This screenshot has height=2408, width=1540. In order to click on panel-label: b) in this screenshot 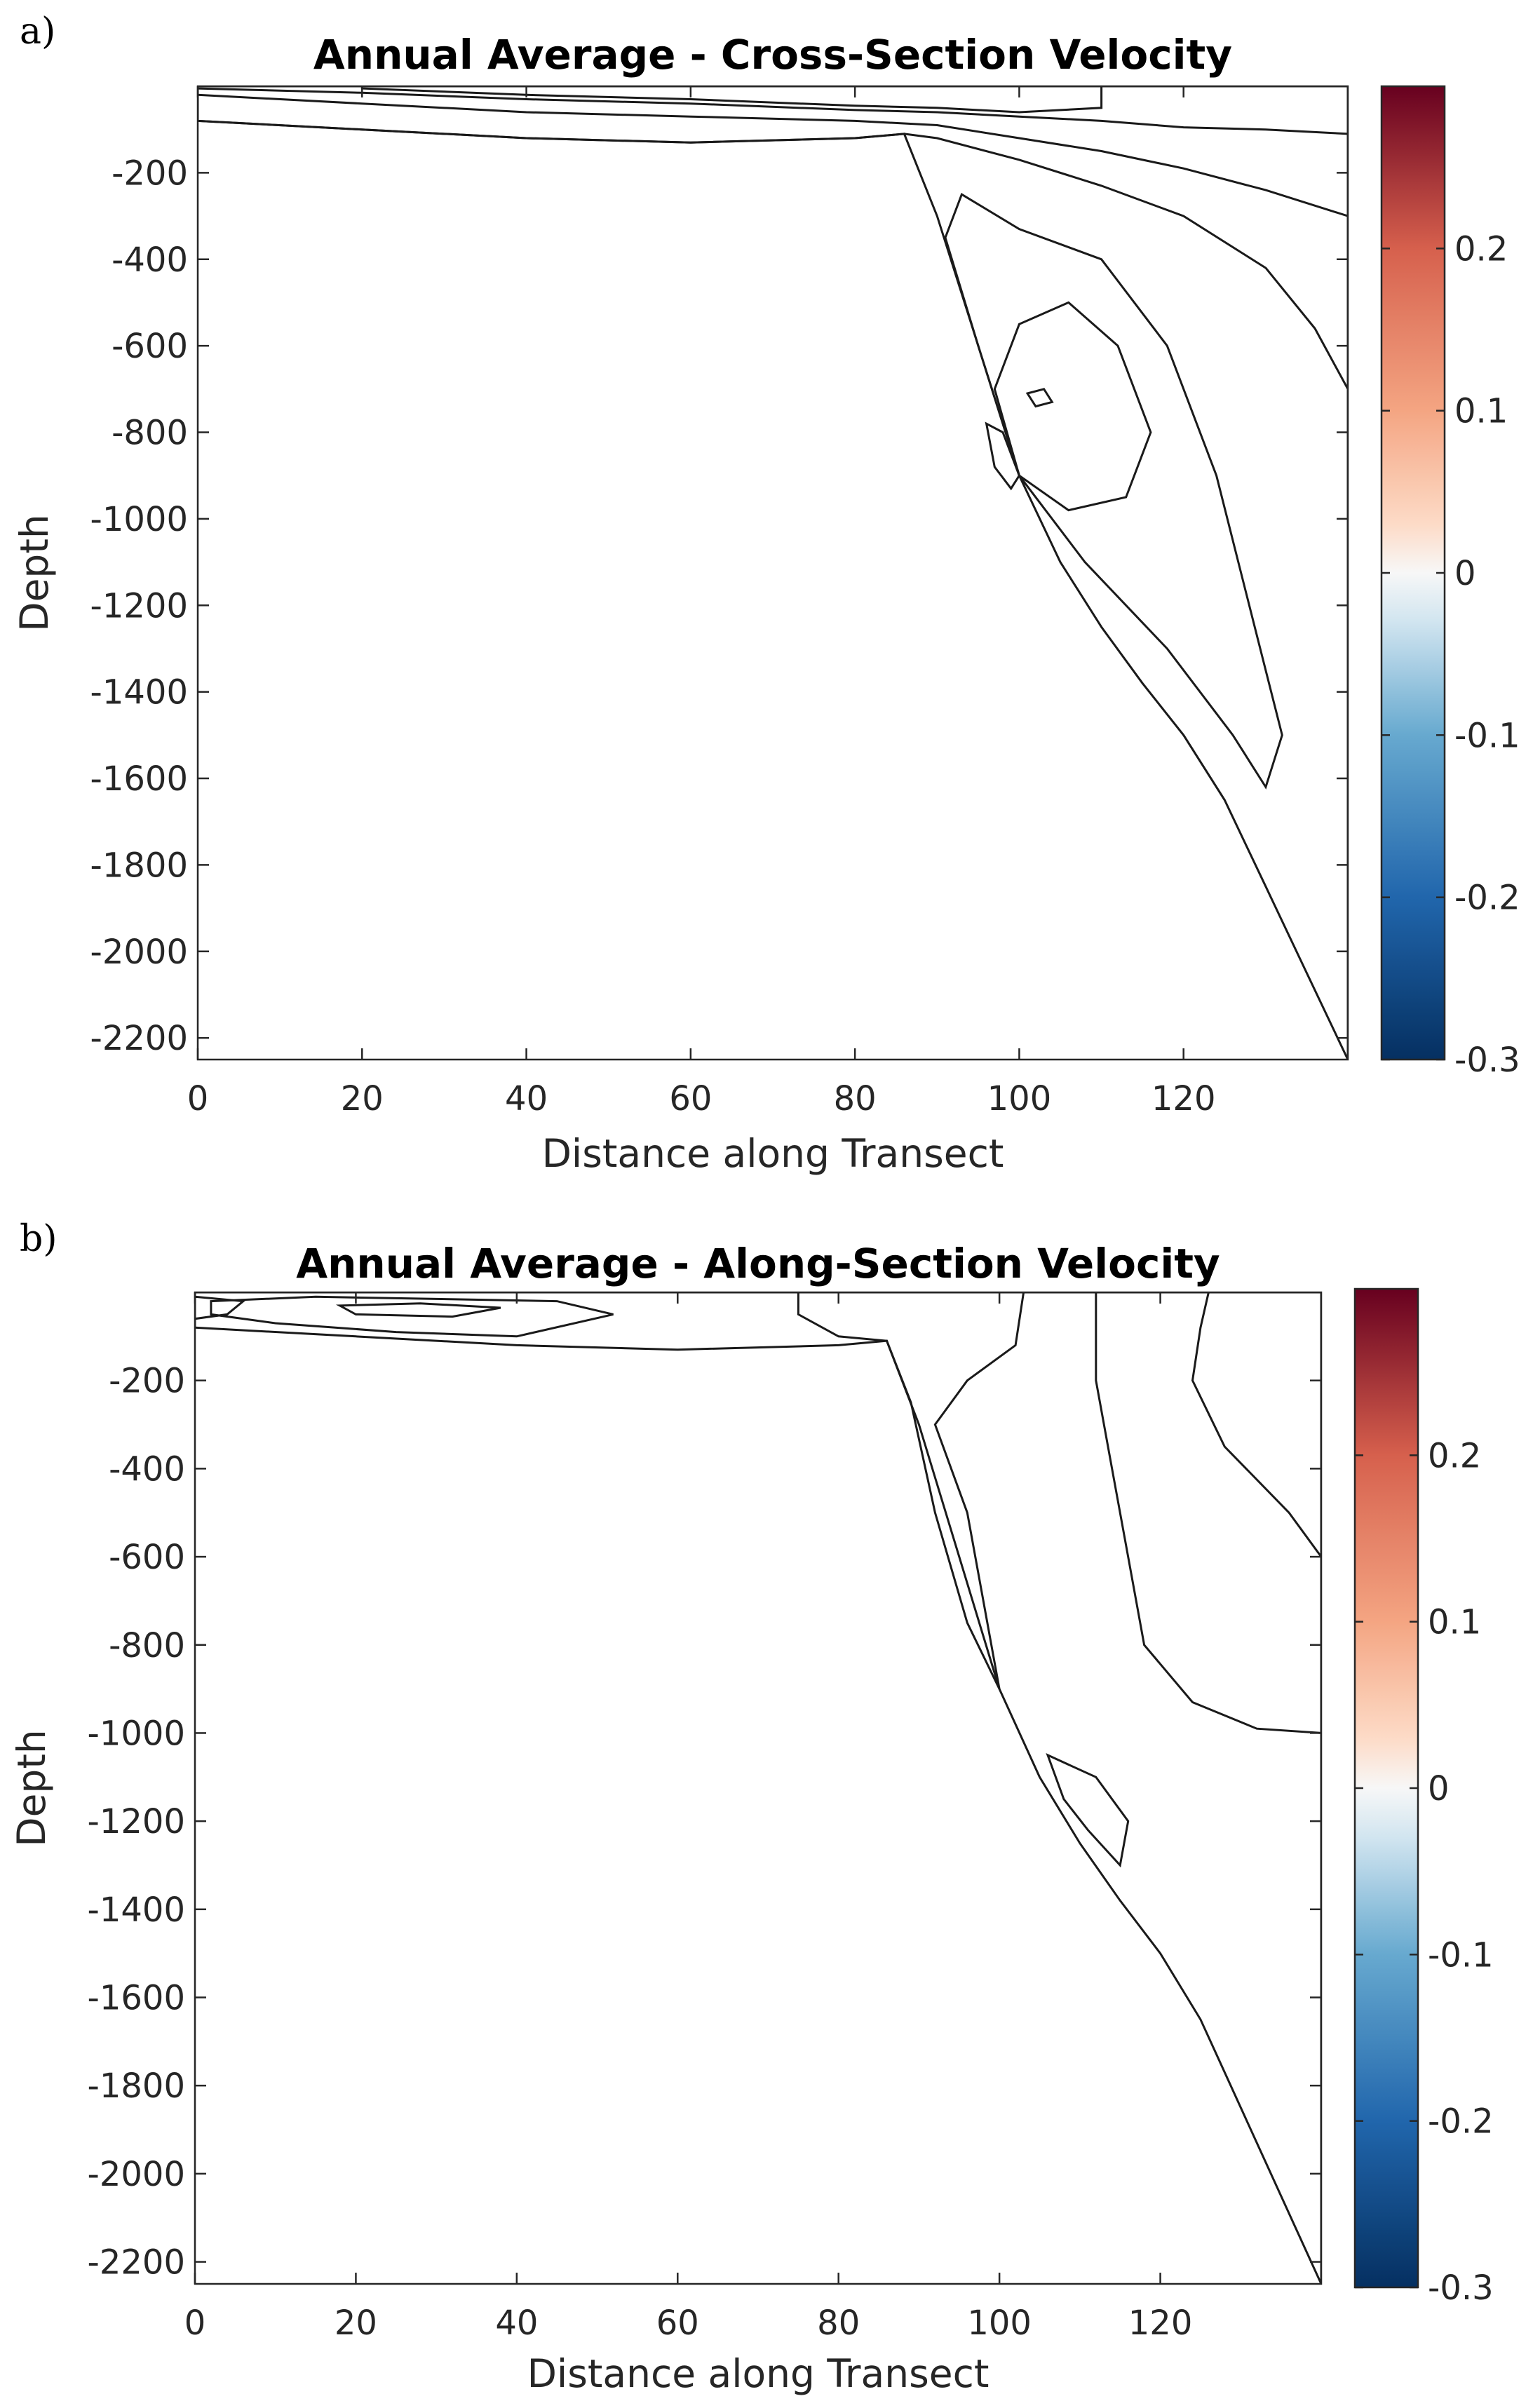, I will do `click(39, 1239)`.